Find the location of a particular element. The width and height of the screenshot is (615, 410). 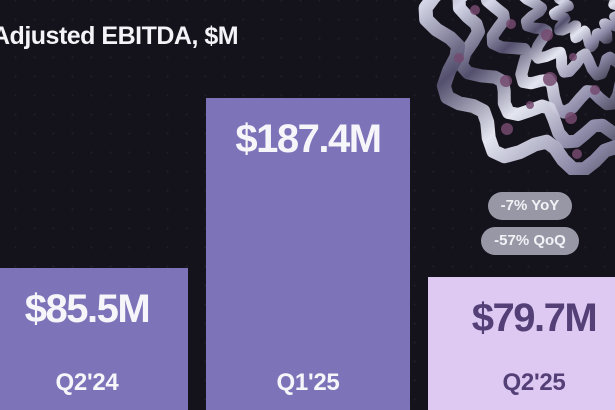

bar-value-q2-25: $79.7M is located at coordinates (534, 318).